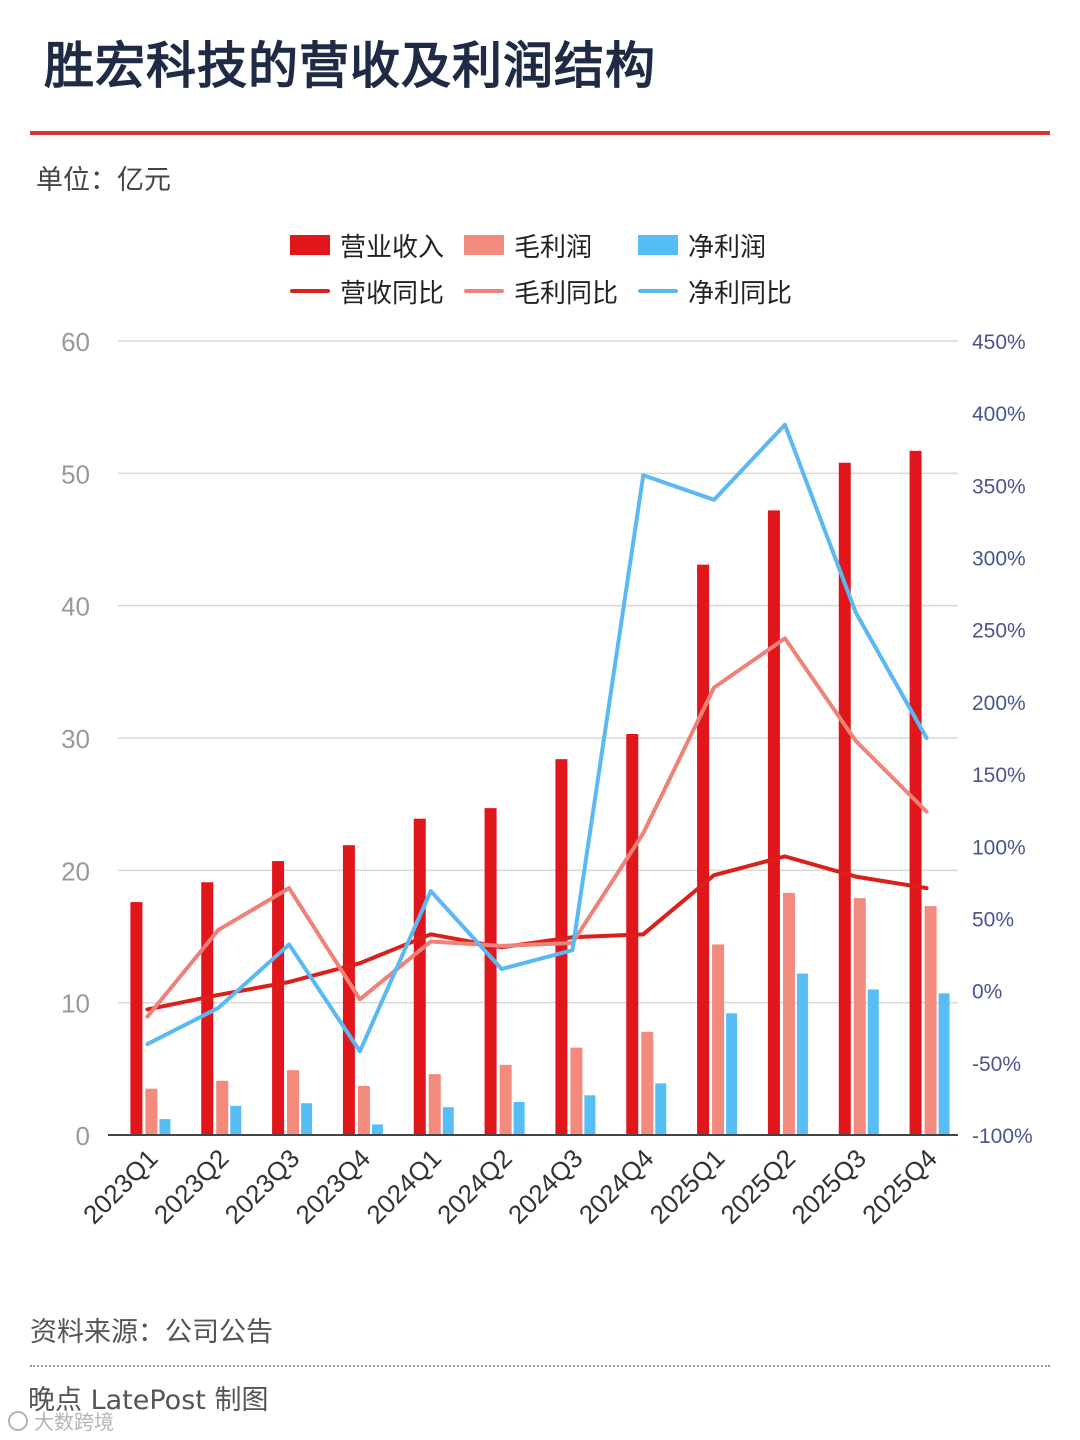 Image resolution: width=1080 pixels, height=1440 pixels. I want to click on y-left-tick-label: 60, so click(75, 342).